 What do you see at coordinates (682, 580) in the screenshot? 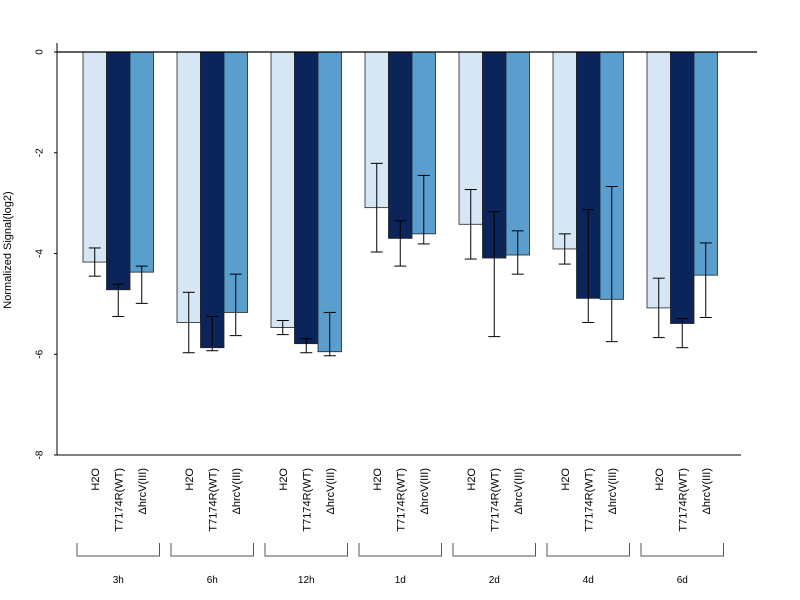
I see `group-label: 6d` at bounding box center [682, 580].